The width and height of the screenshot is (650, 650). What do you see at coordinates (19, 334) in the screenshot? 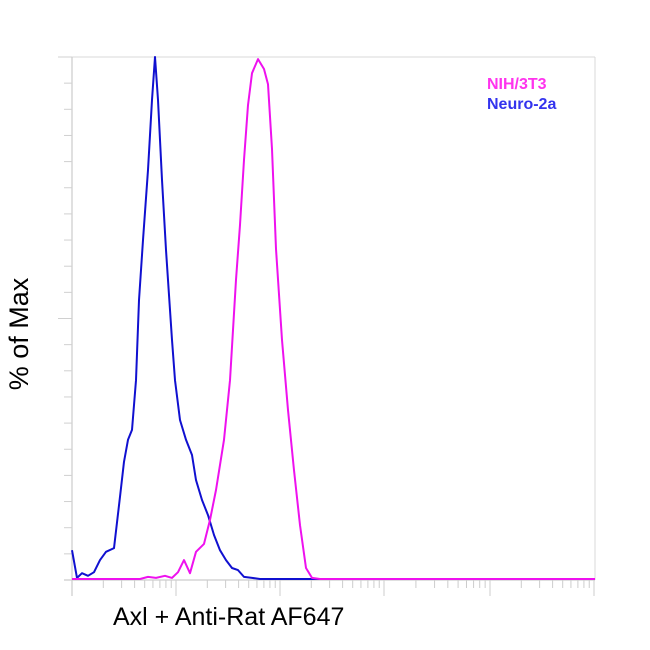
I see `y-axis-label: % of Max` at bounding box center [19, 334].